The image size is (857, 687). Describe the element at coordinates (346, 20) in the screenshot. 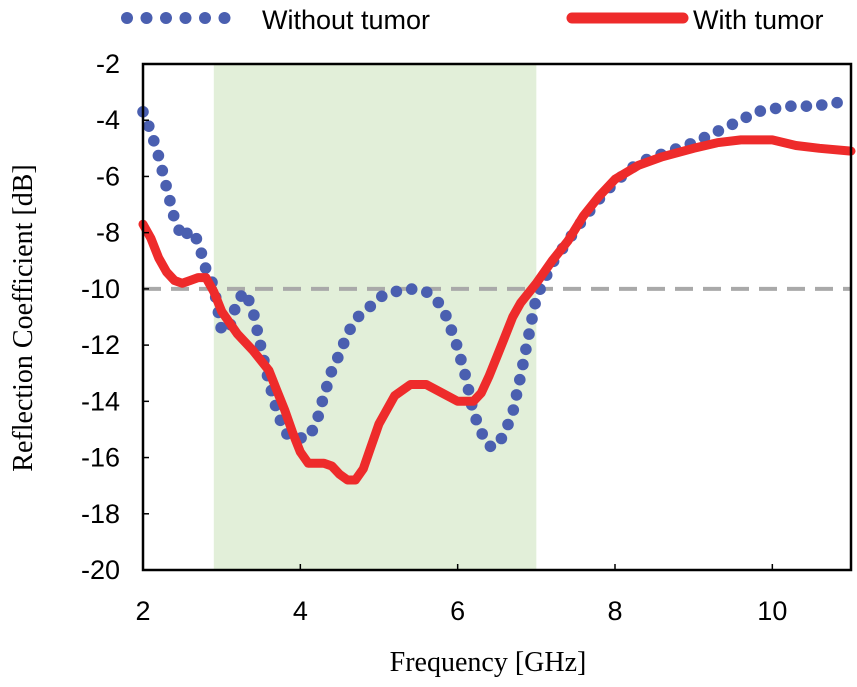

I see `legend-label-without-tumor: Without tumor` at that location.